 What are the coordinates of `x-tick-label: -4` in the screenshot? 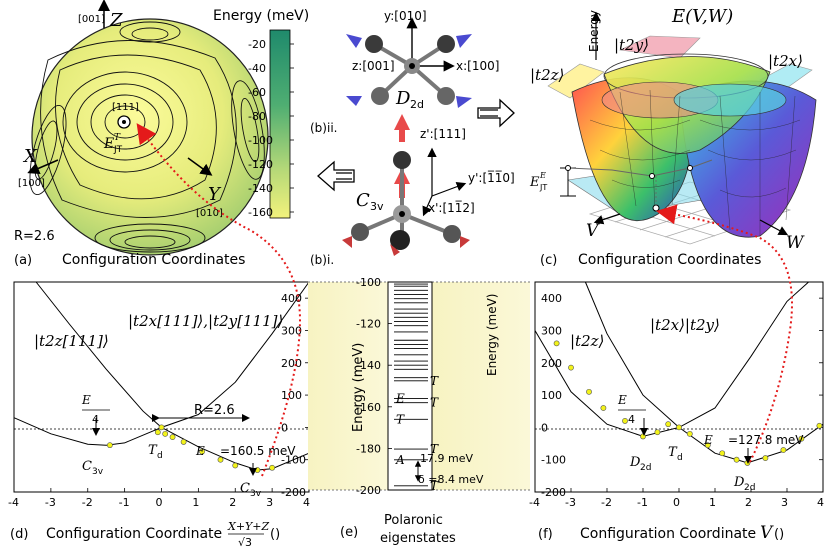 It's located at (13, 502).